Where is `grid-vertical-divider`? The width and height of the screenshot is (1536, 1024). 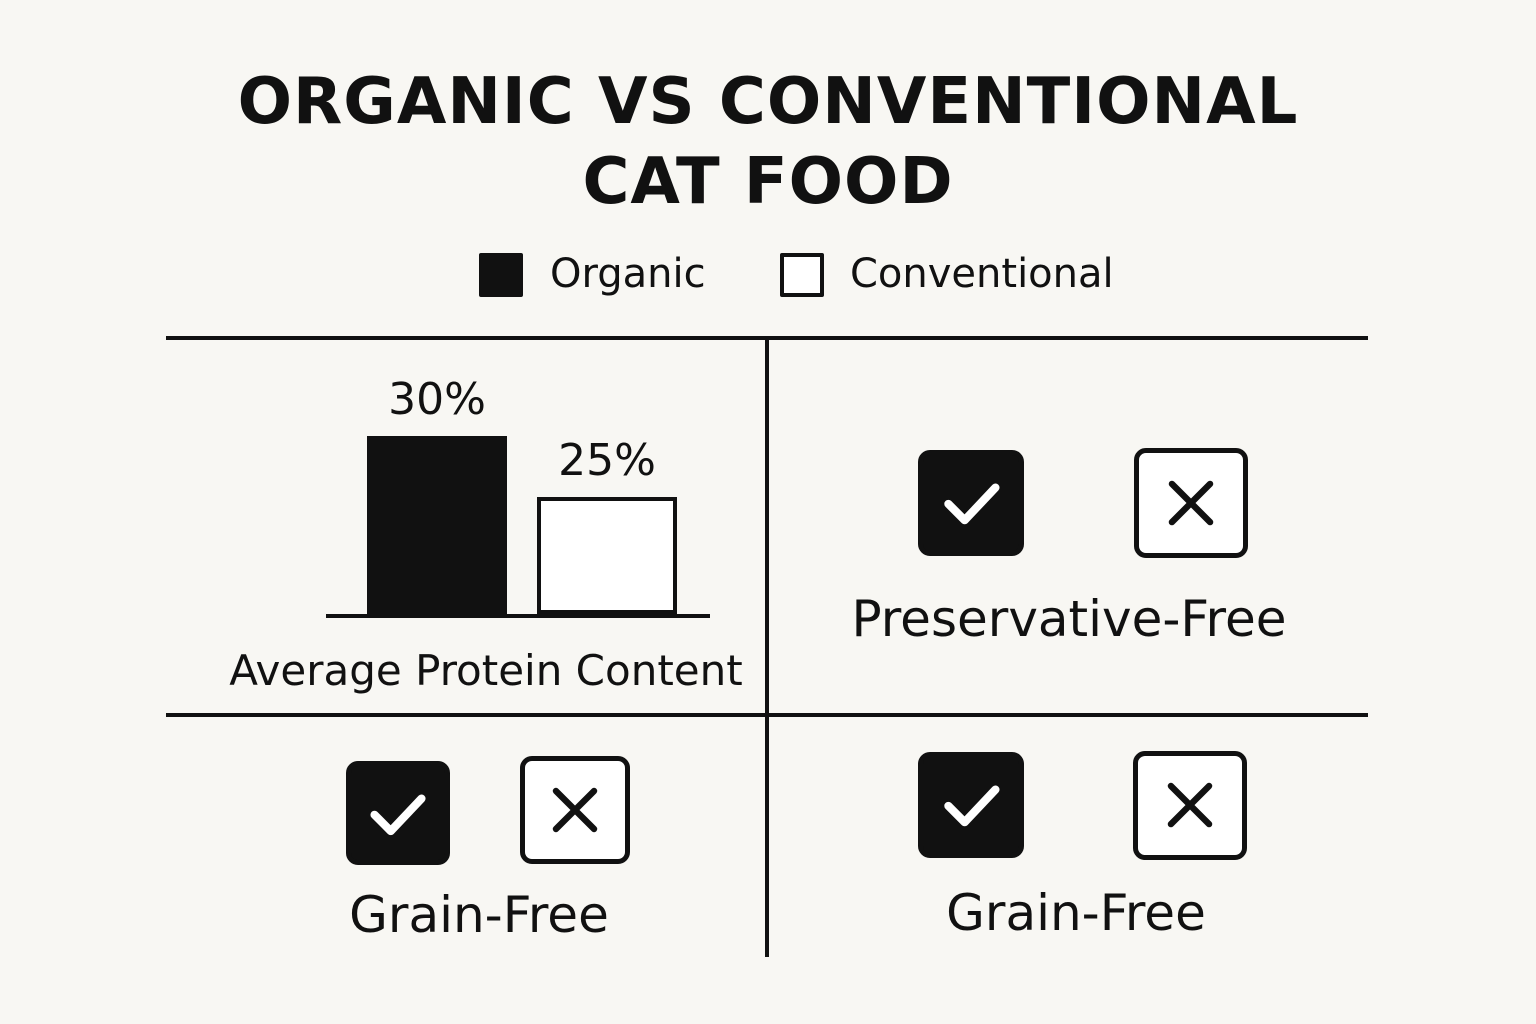
grid-vertical-divider is located at coordinates (767, 648).